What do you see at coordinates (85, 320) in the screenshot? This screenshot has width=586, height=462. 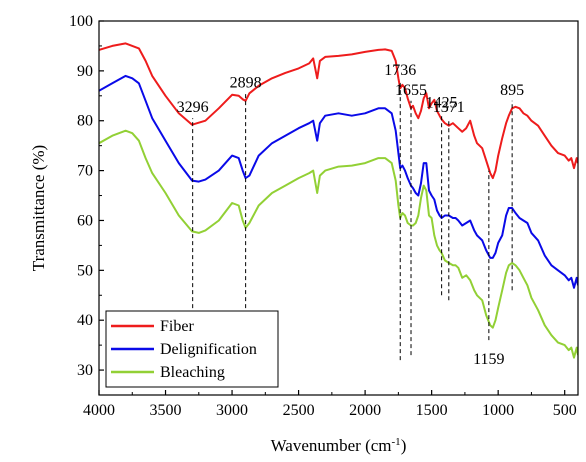 I see `y-tick-label: 40` at bounding box center [85, 320].